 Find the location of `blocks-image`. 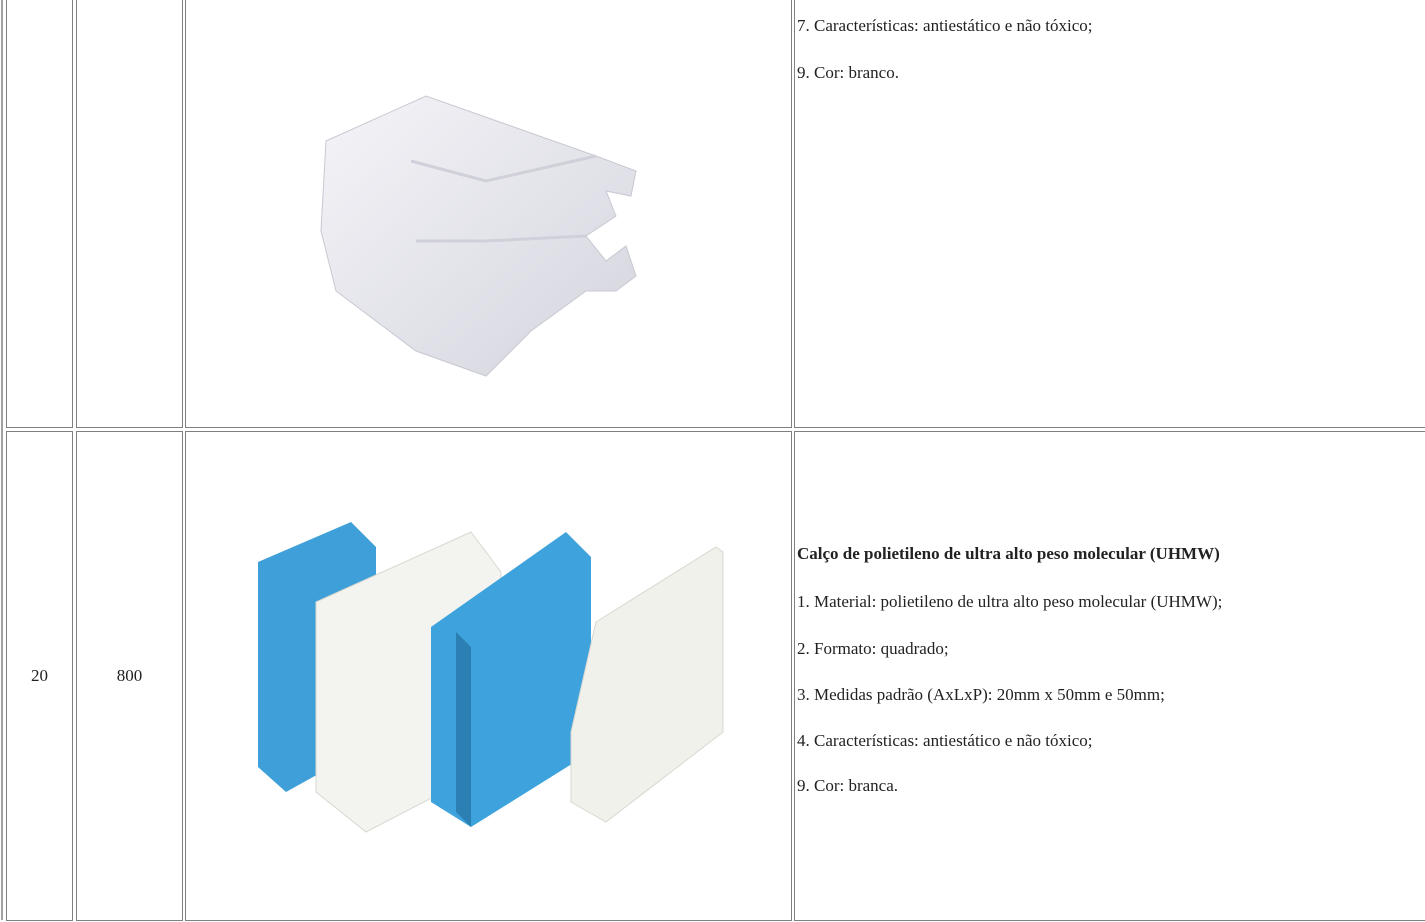

blocks-image is located at coordinates (491, 677).